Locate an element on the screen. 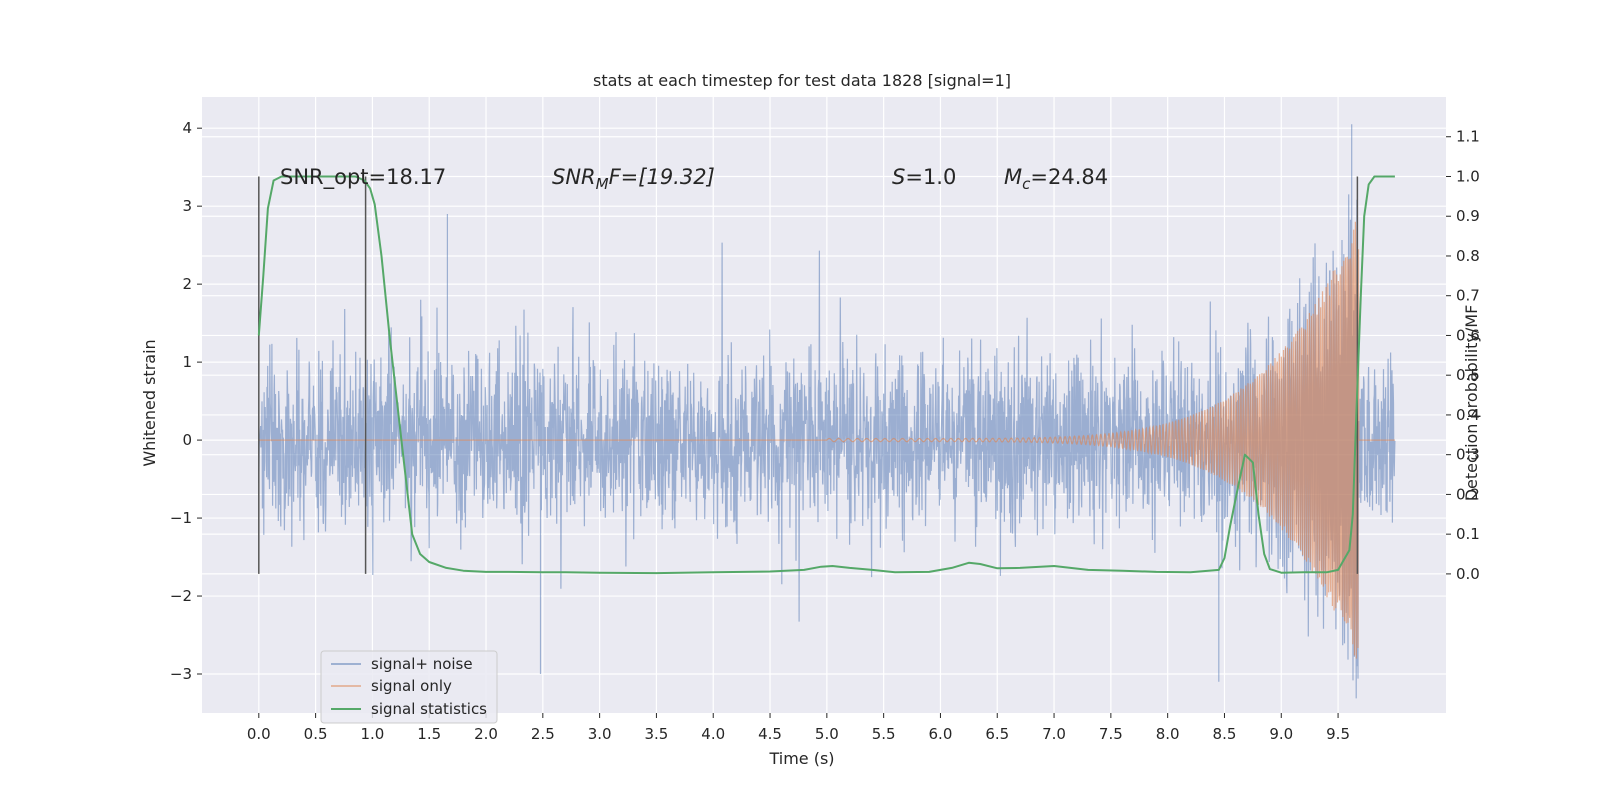  y-tick-label: −2 is located at coordinates (181, 596).